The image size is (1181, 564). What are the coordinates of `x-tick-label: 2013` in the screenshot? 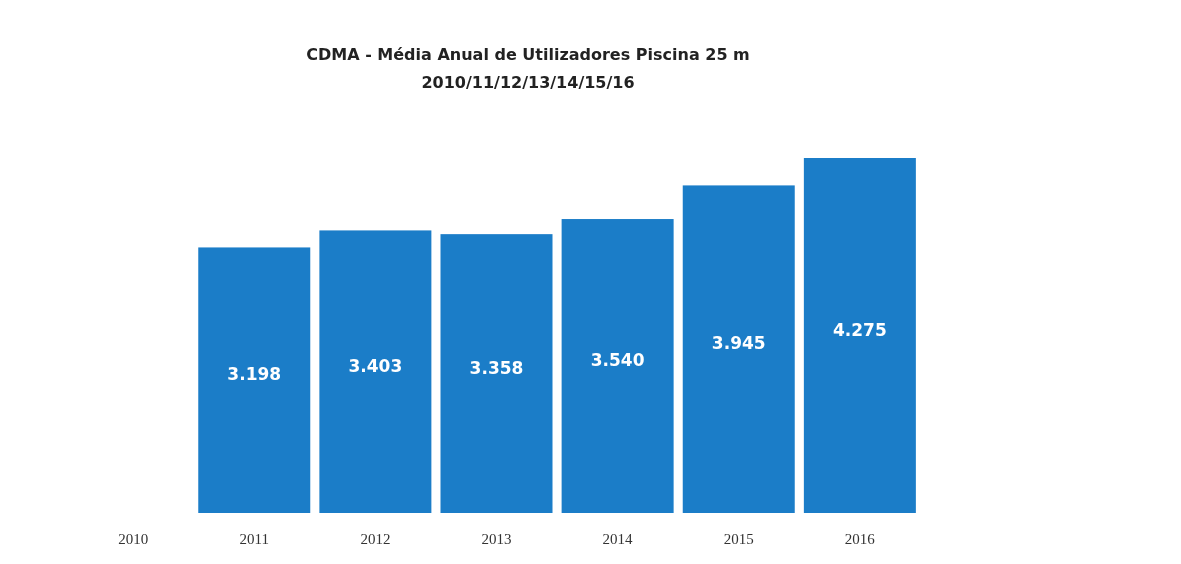 It's located at (496, 539).